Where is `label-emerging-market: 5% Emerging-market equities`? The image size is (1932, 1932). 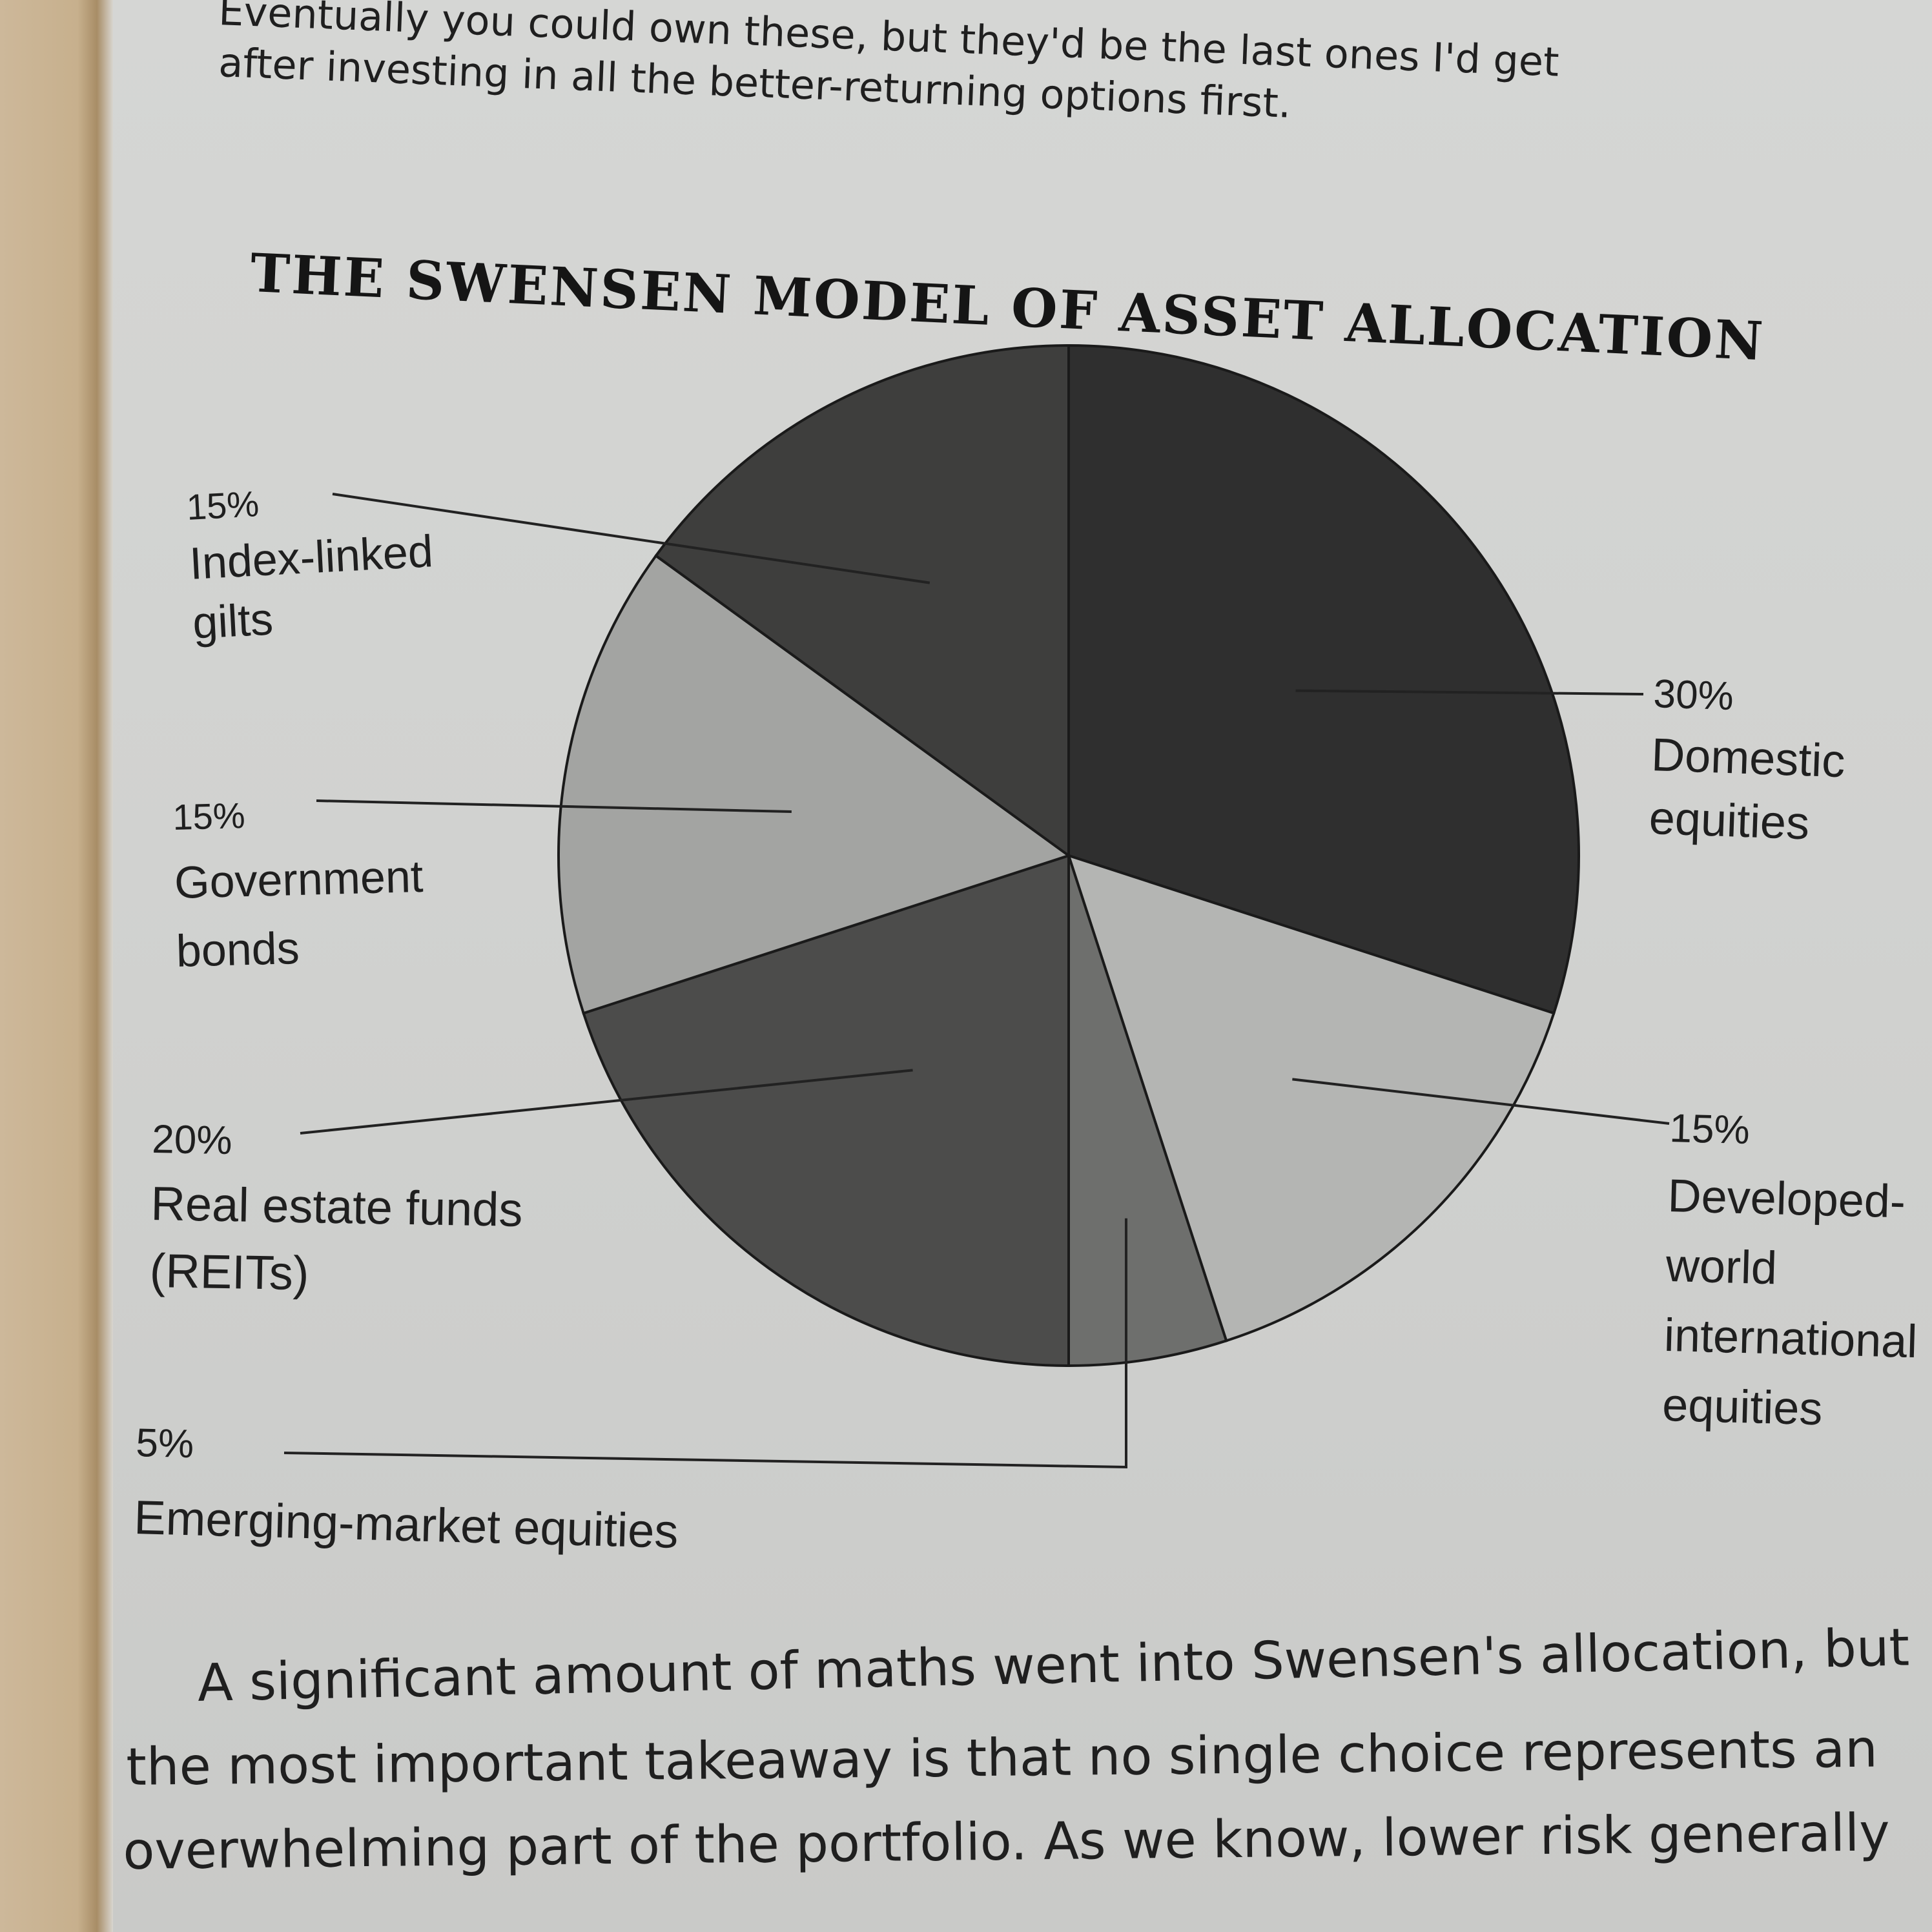 label-emerging-market: 5% Emerging-market equities is located at coordinates (406, 1489).